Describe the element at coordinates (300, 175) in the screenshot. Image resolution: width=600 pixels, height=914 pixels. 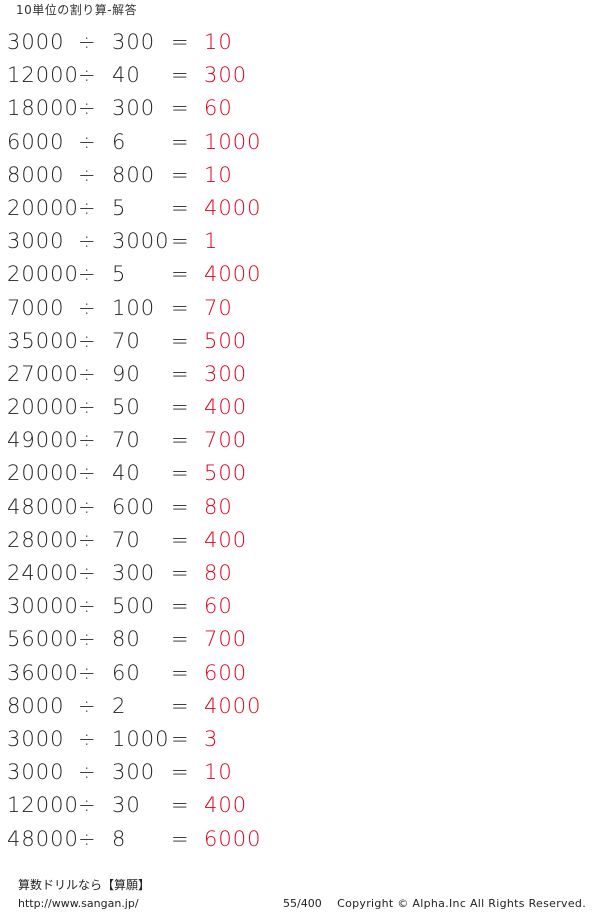
I see `problem-row: 8000 ÷ 800 = 10` at that location.